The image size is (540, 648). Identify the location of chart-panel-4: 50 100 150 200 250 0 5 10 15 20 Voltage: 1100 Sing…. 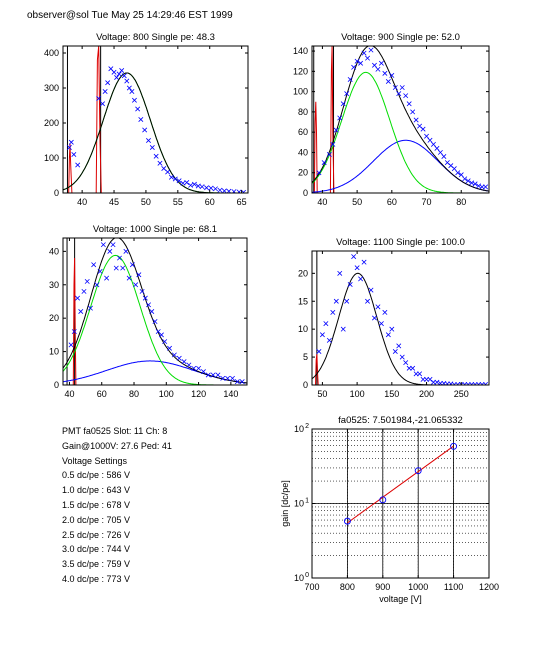
(394, 318).